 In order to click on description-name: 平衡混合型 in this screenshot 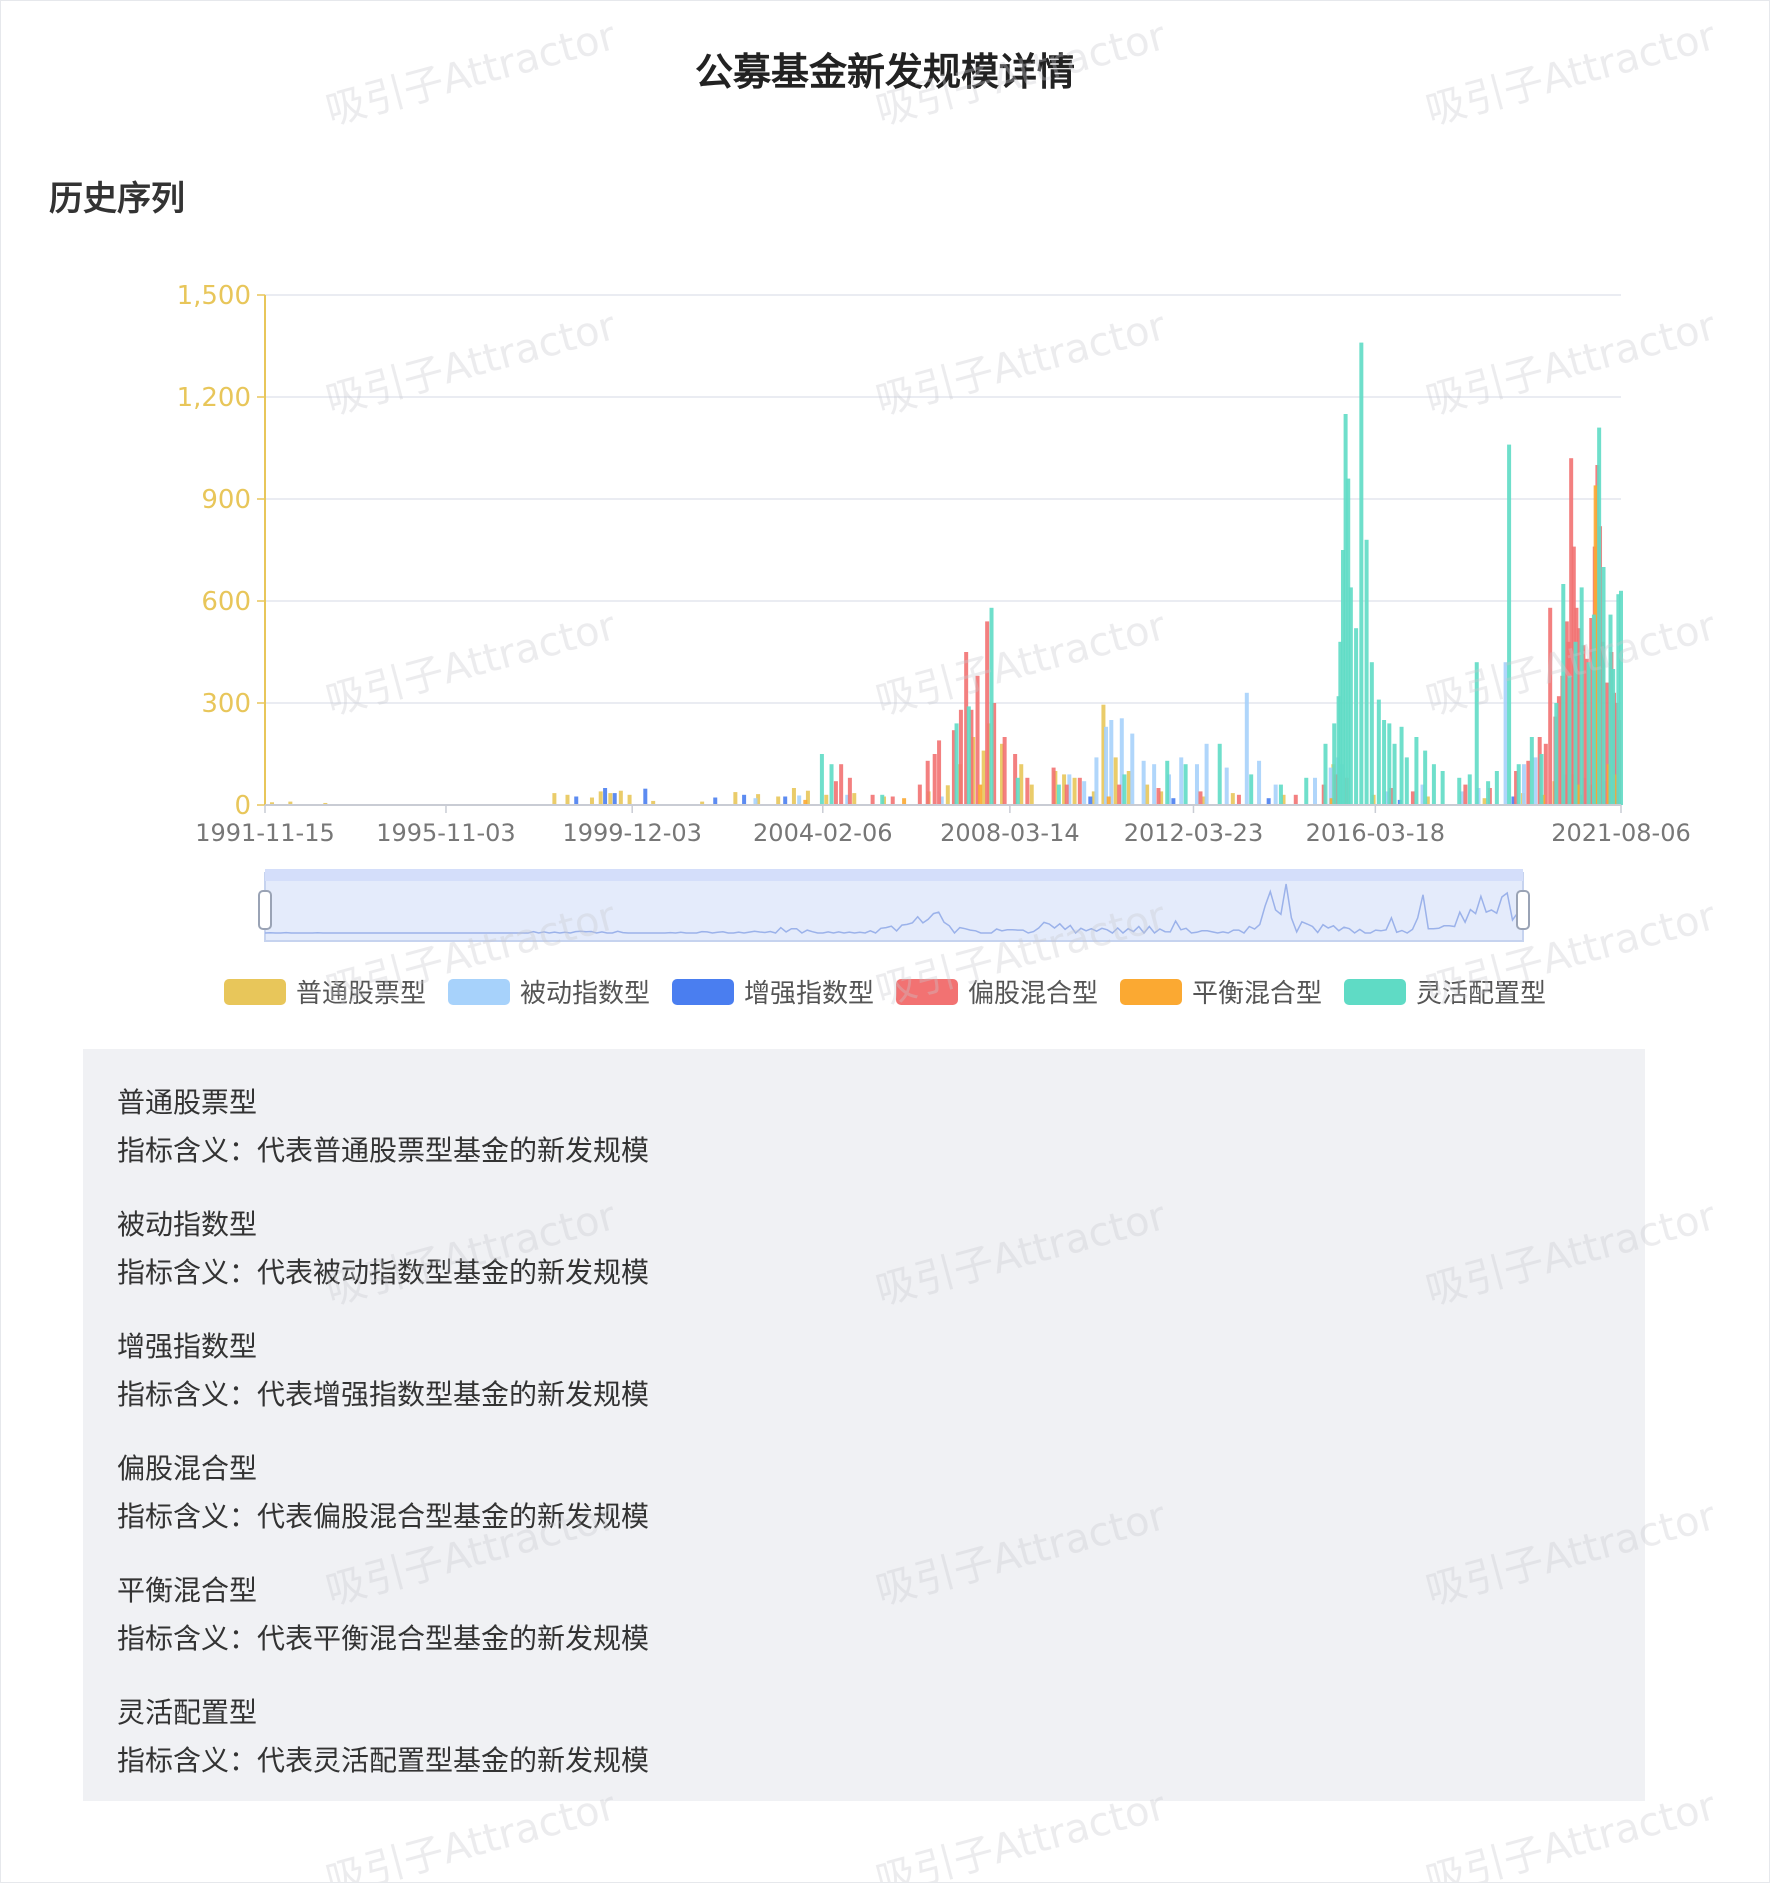, I will do `click(187, 1590)`.